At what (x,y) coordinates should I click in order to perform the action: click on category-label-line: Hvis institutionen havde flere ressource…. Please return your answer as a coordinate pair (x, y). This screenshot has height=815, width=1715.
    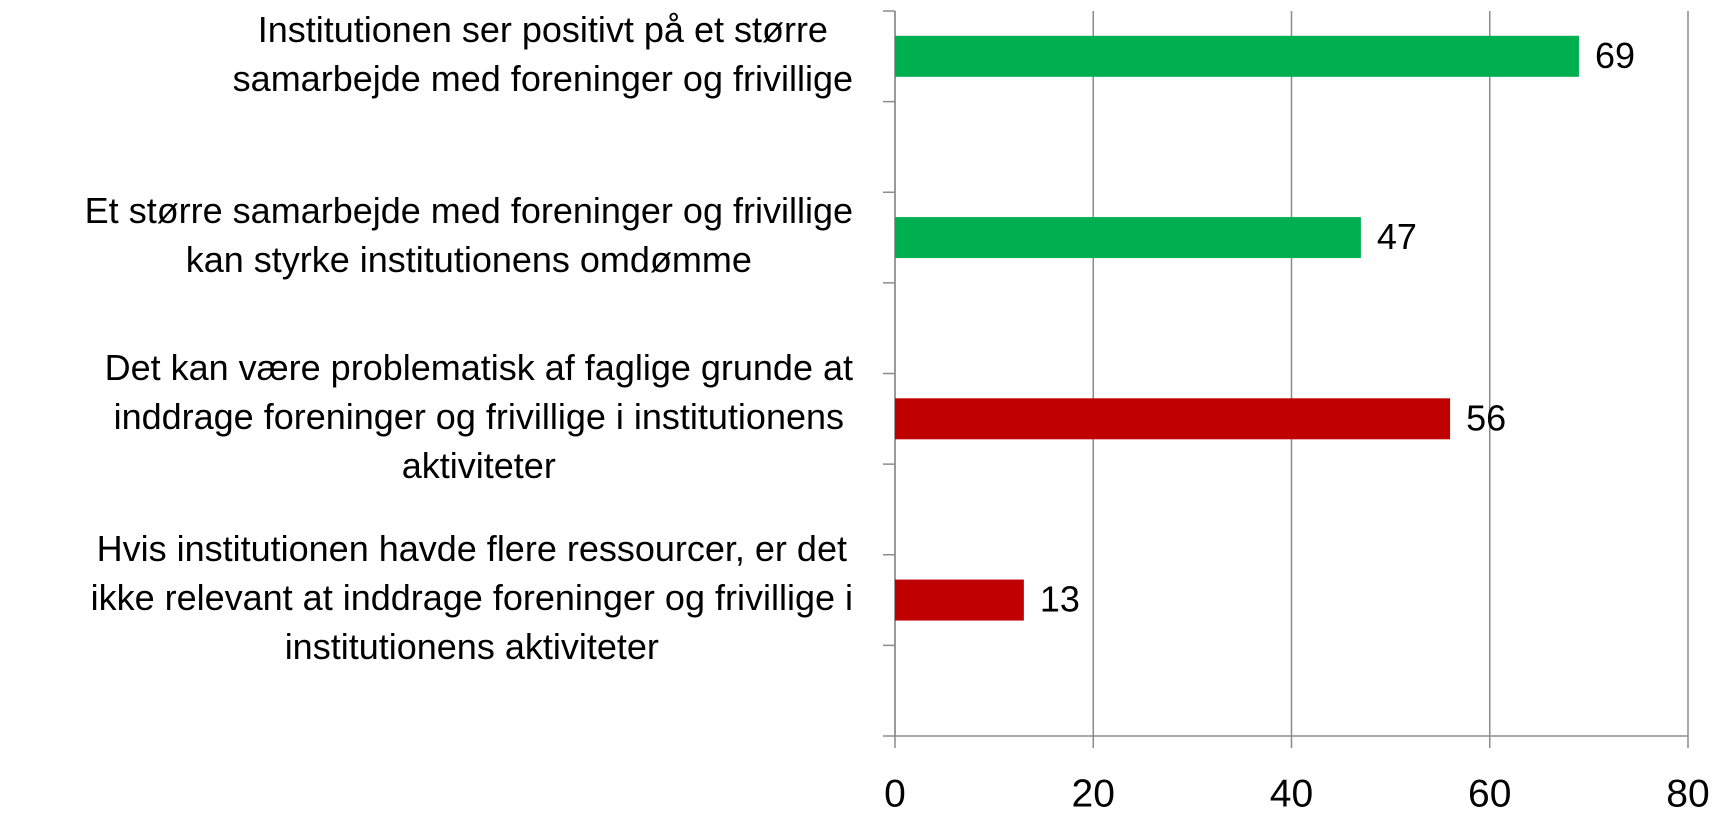
    Looking at the image, I should click on (472, 548).